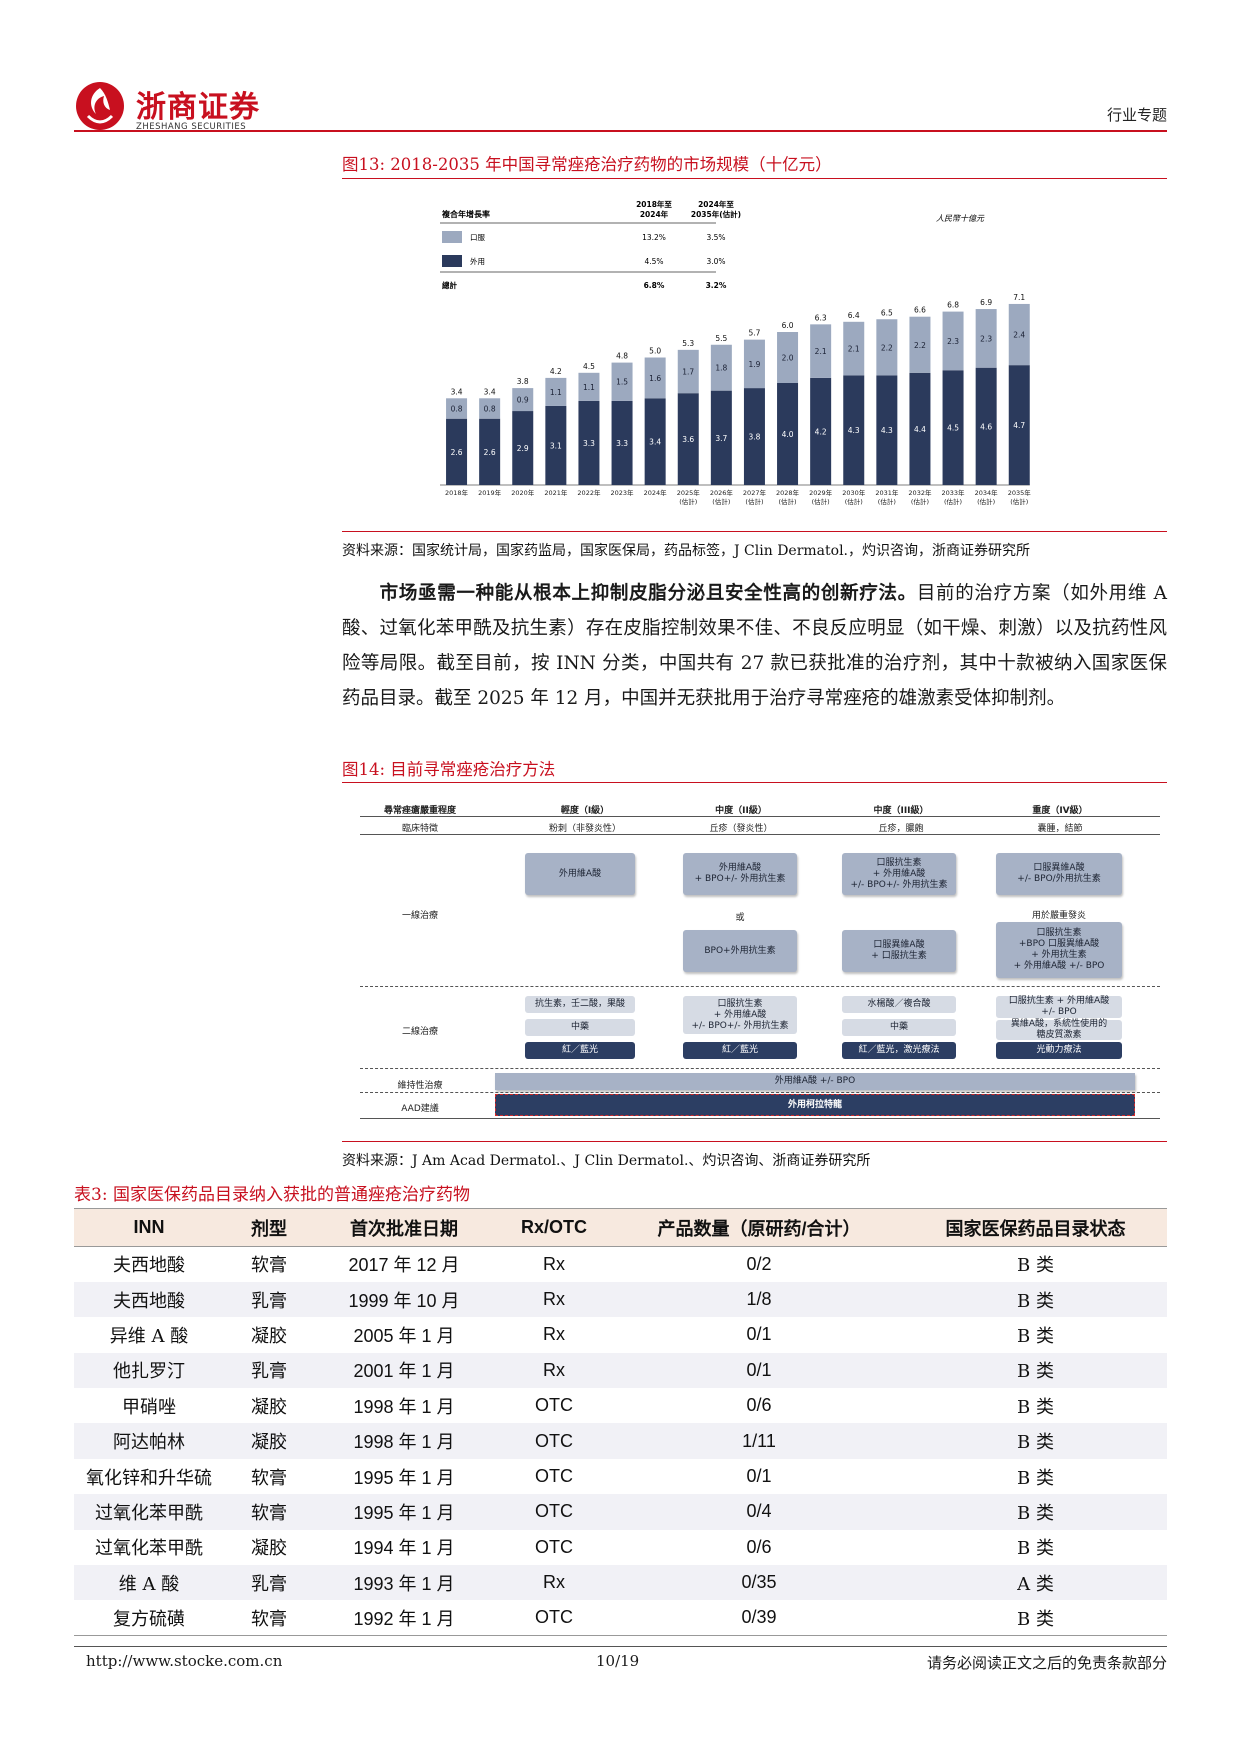 Image resolution: width=1241 pixels, height=1754 pixels. Describe the element at coordinates (420, 1109) in the screenshot. I see `aad-label: AAD建議` at that location.